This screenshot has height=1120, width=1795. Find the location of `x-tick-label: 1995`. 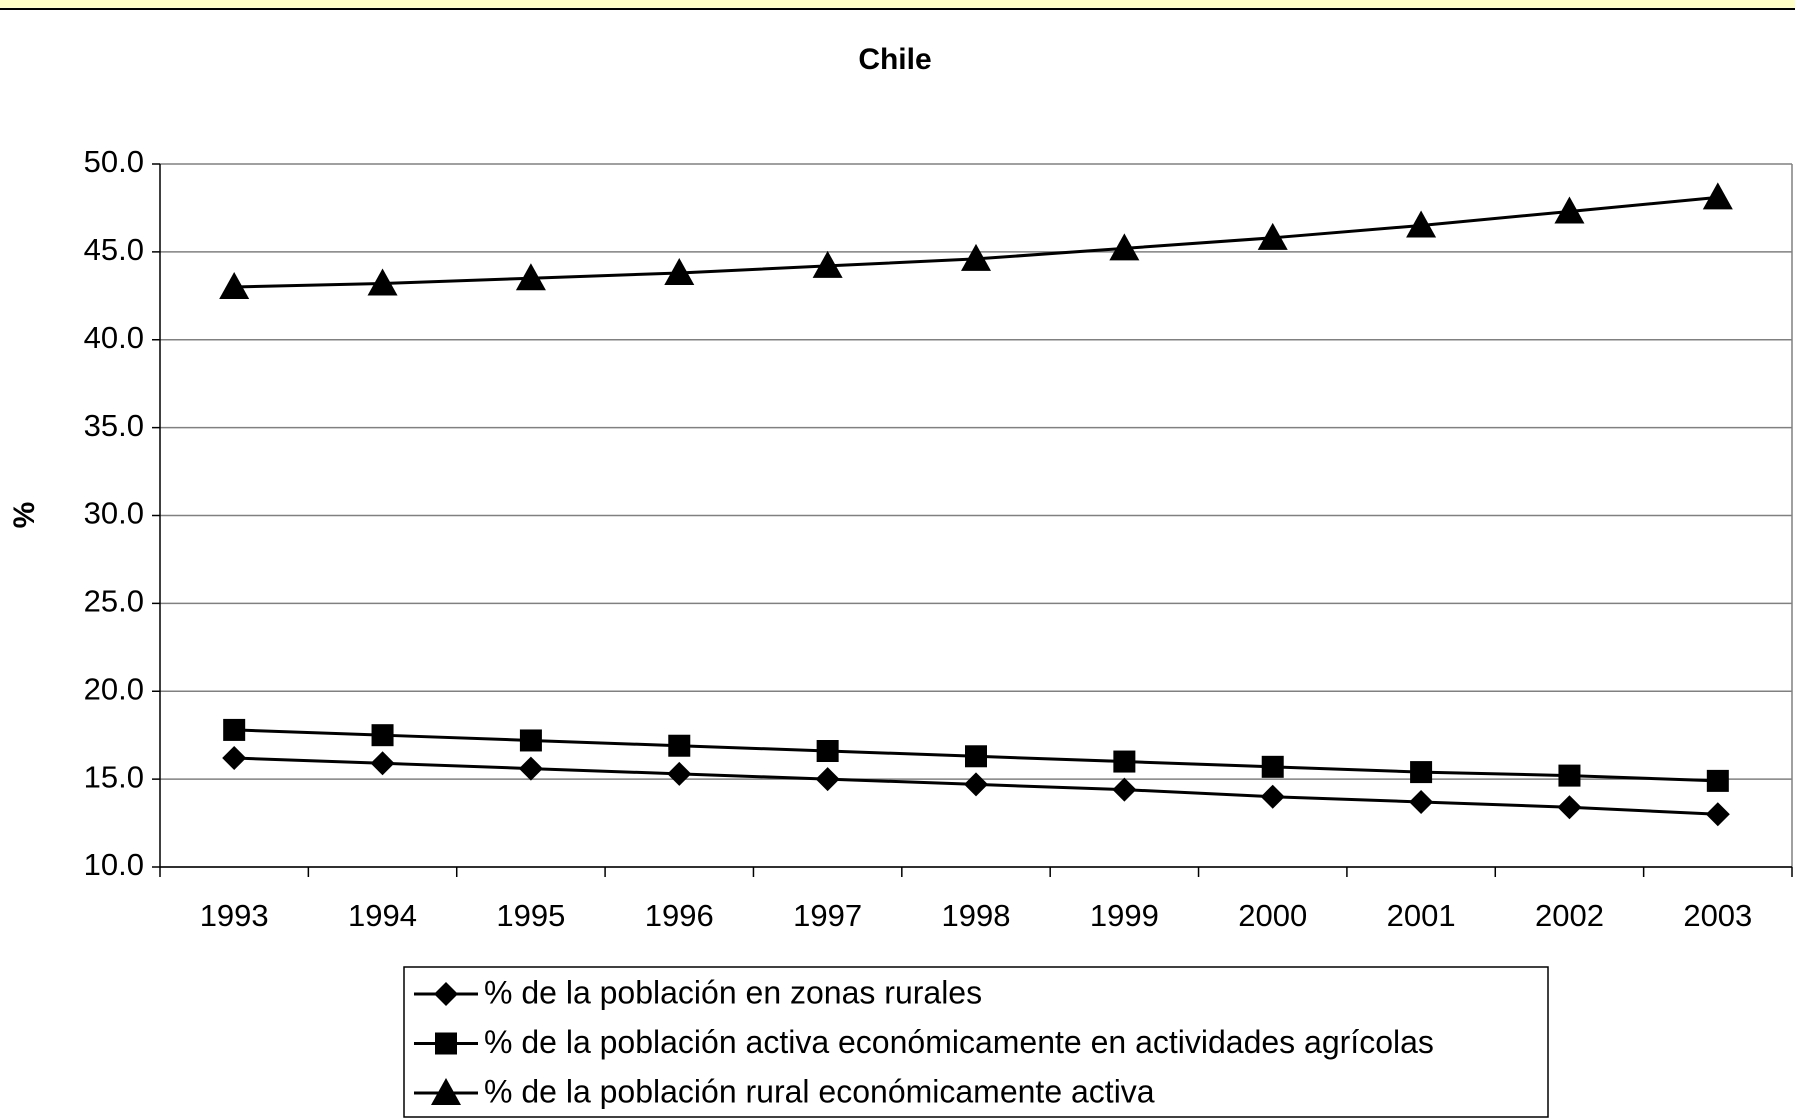

x-tick-label: 1995 is located at coordinates (530, 915).